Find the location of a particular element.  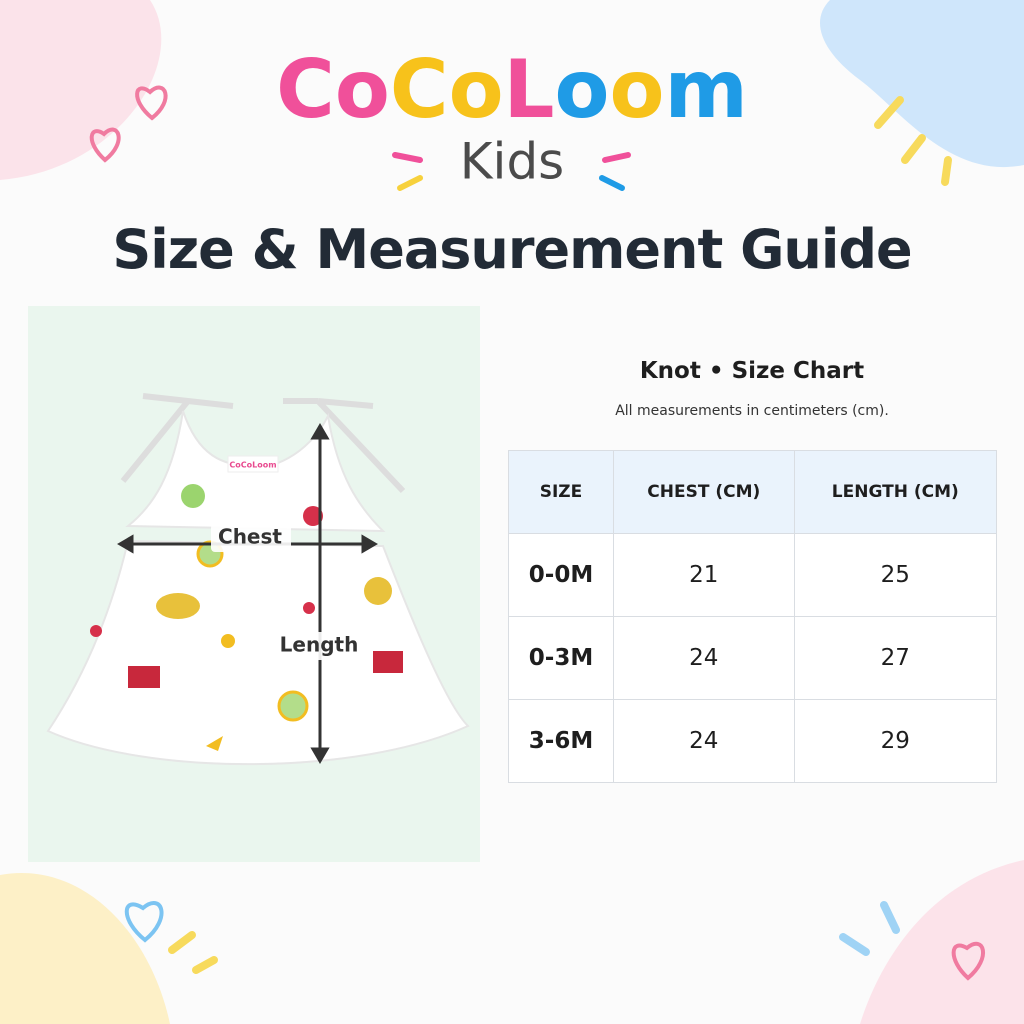

table-row: 0-0M 21 25 is located at coordinates (753, 575).